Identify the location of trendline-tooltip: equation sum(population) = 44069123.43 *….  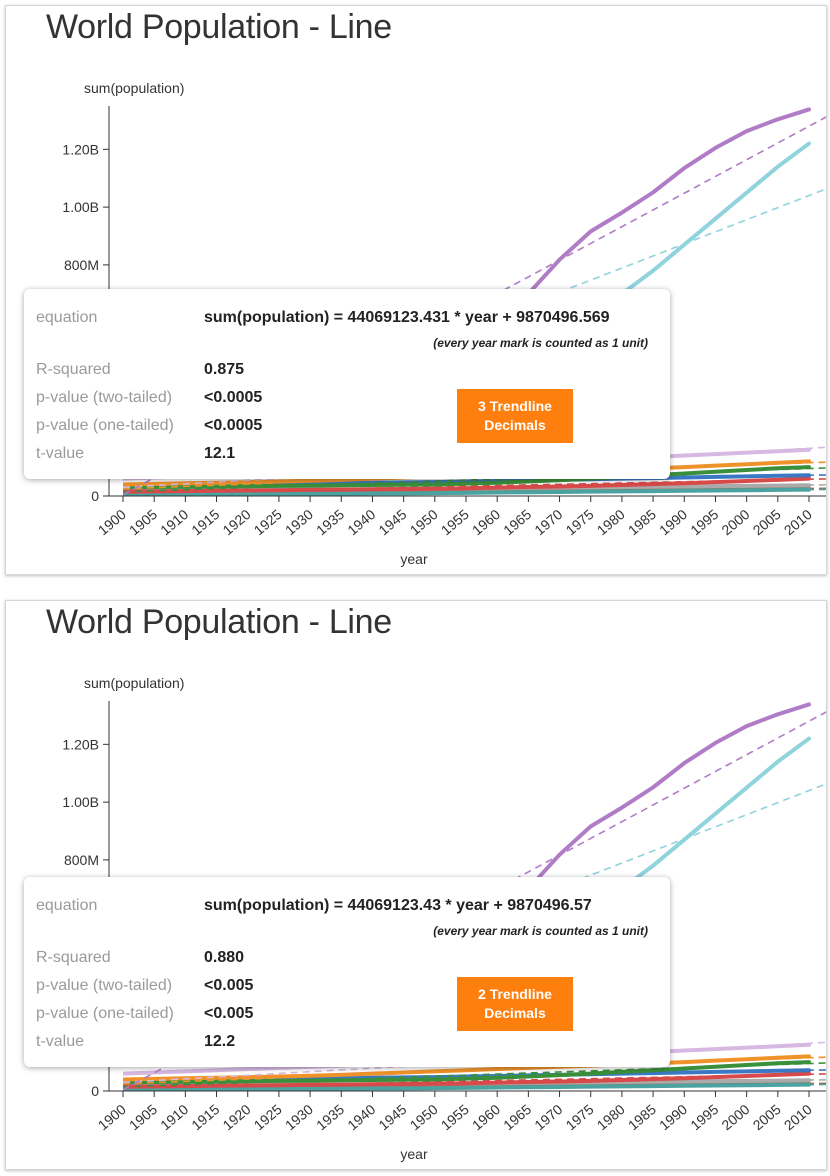
(347, 972).